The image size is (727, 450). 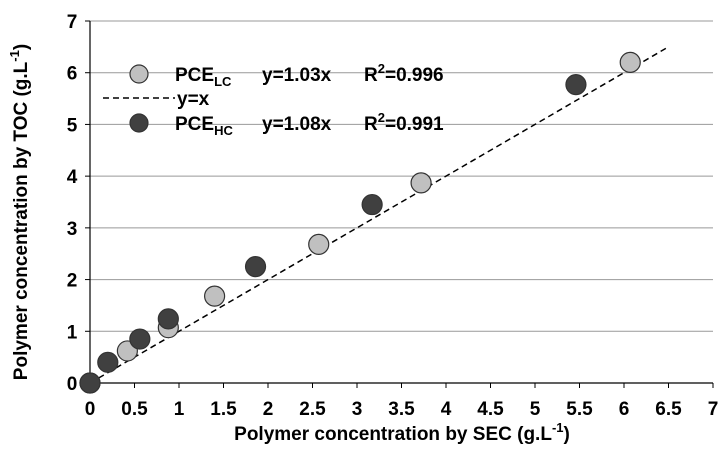 What do you see at coordinates (19, 212) in the screenshot?
I see `y-axis-title: Polymer concentration by TOC (g.L-1)` at bounding box center [19, 212].